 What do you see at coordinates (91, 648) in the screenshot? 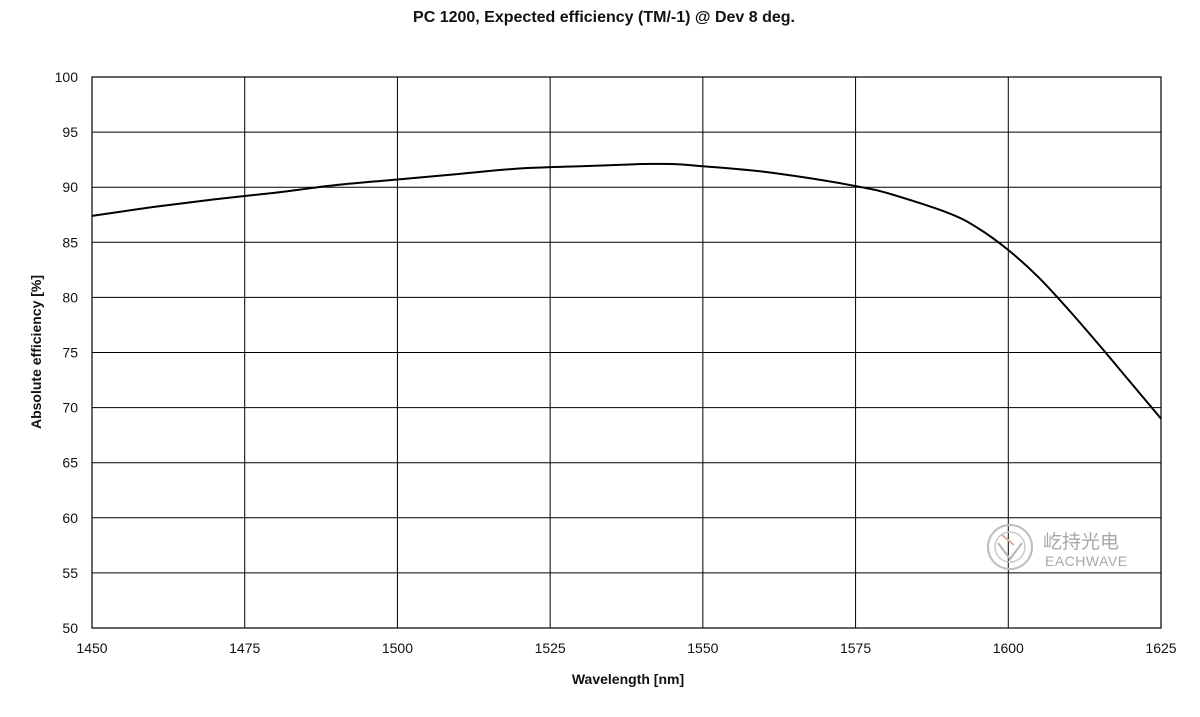
I see `x-tick-label: 1450` at bounding box center [91, 648].